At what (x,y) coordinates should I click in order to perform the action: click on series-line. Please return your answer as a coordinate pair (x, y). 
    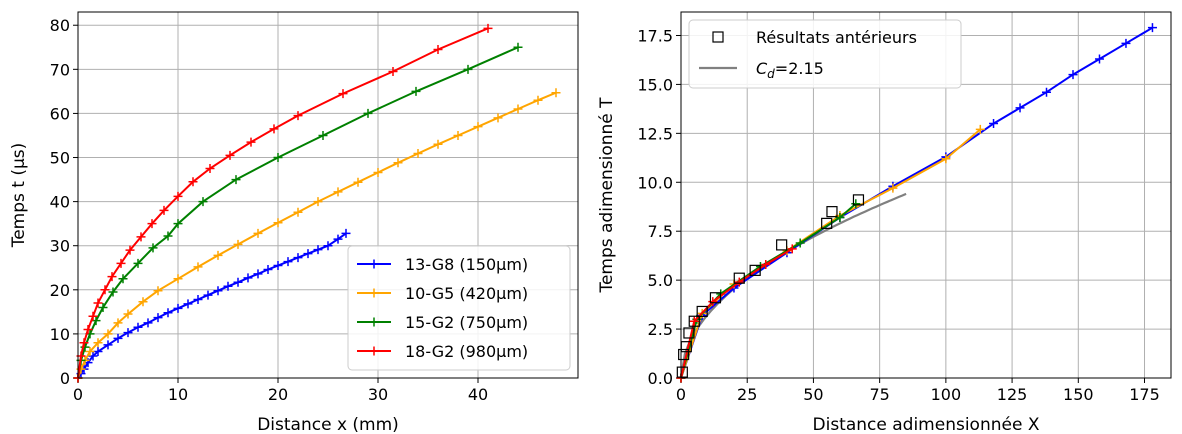
    Looking at the image, I should click on (736, 313).